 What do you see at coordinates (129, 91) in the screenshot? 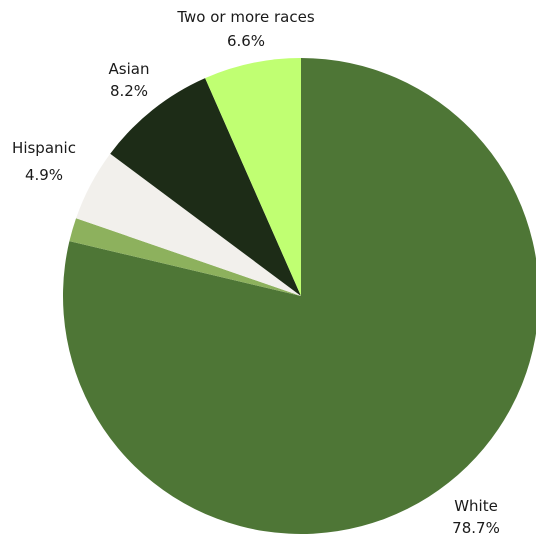
I see `slice-value-asian: 8.2%` at bounding box center [129, 91].